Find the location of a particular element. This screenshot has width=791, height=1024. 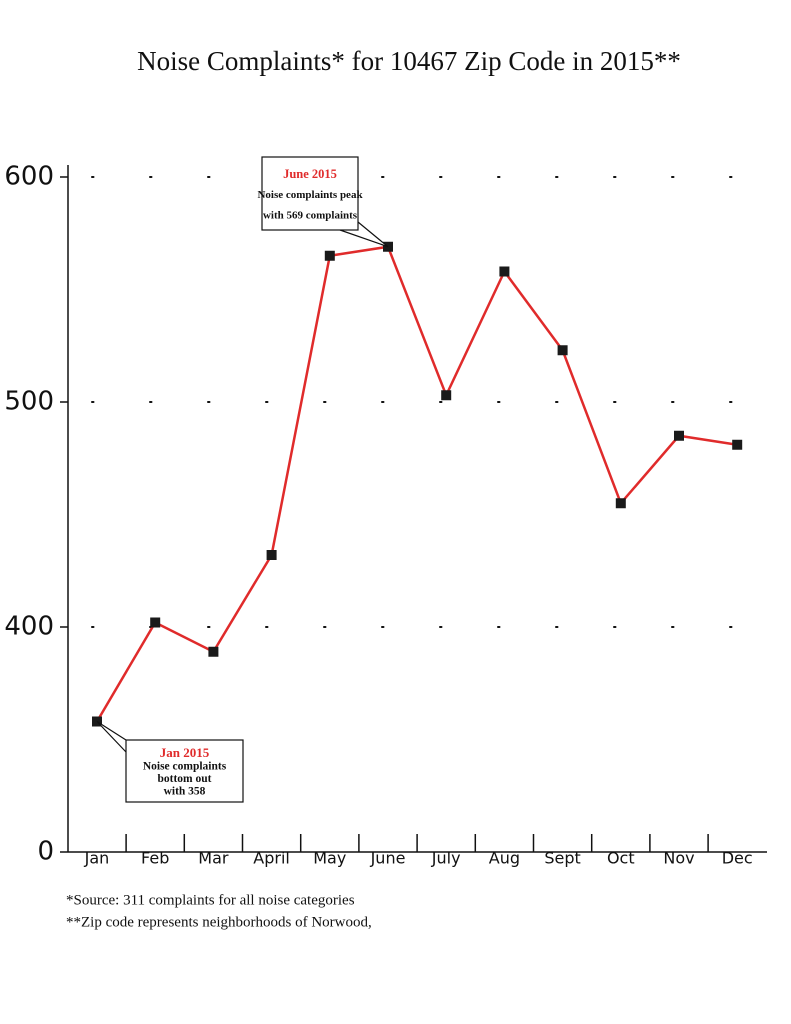

callout-text: Noise complaints peak is located at coordinates (310, 195).